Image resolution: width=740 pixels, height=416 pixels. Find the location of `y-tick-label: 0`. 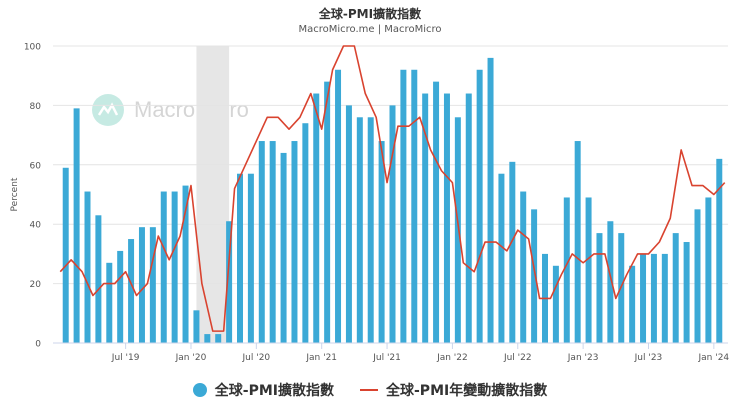

y-tick-label: 0 is located at coordinates (38, 345).